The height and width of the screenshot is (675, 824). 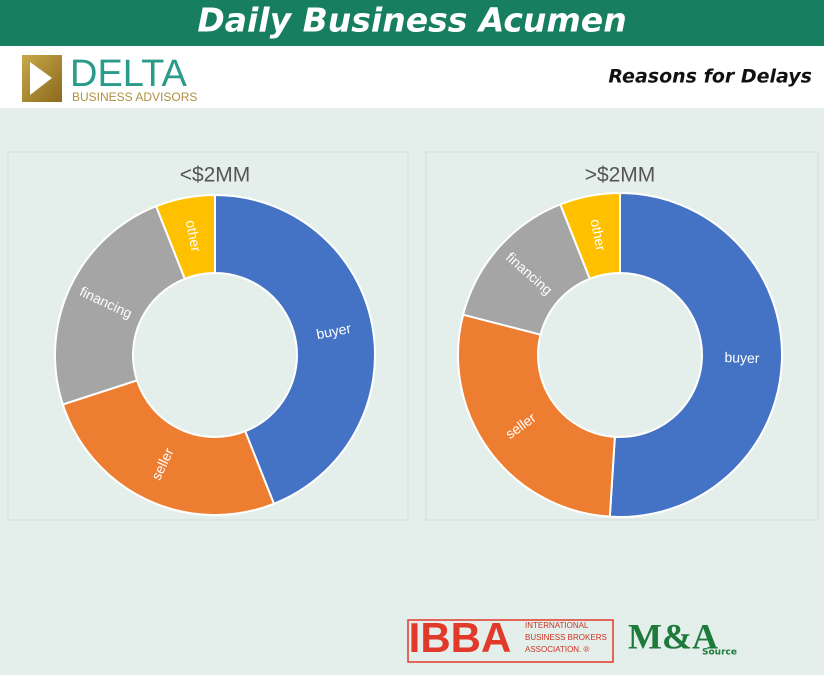 I want to click on logo-name: DELTA, so click(x=128, y=74).